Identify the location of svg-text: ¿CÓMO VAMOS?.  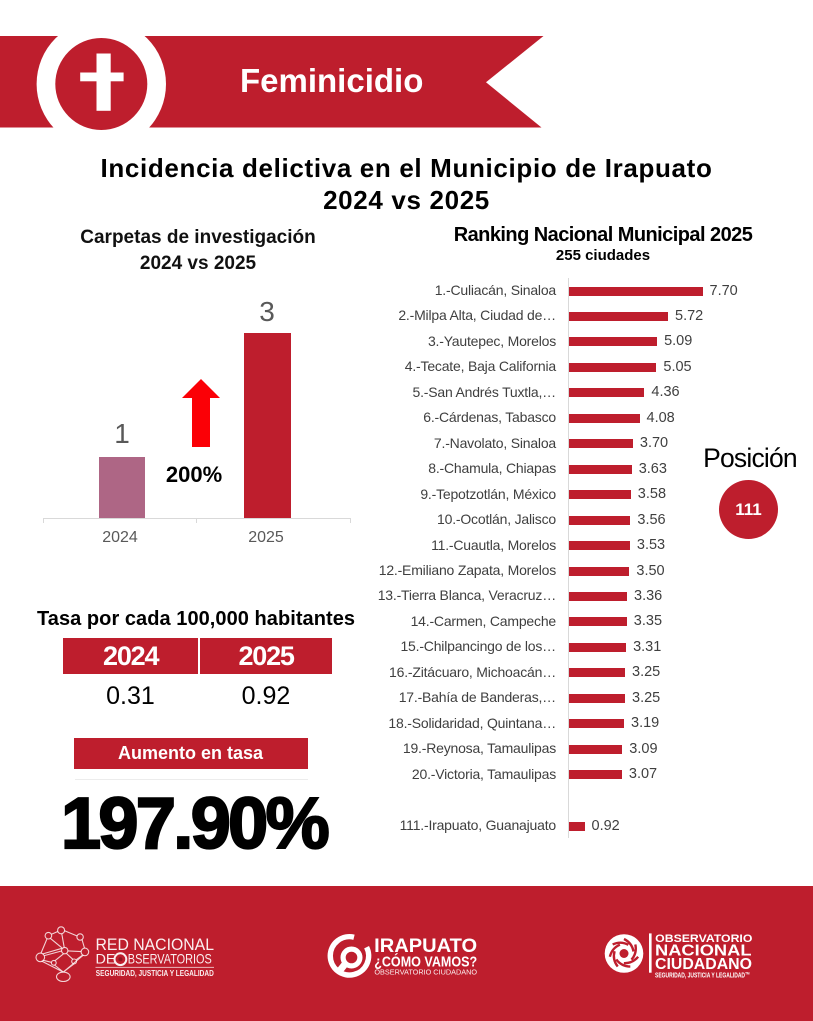
(425, 961).